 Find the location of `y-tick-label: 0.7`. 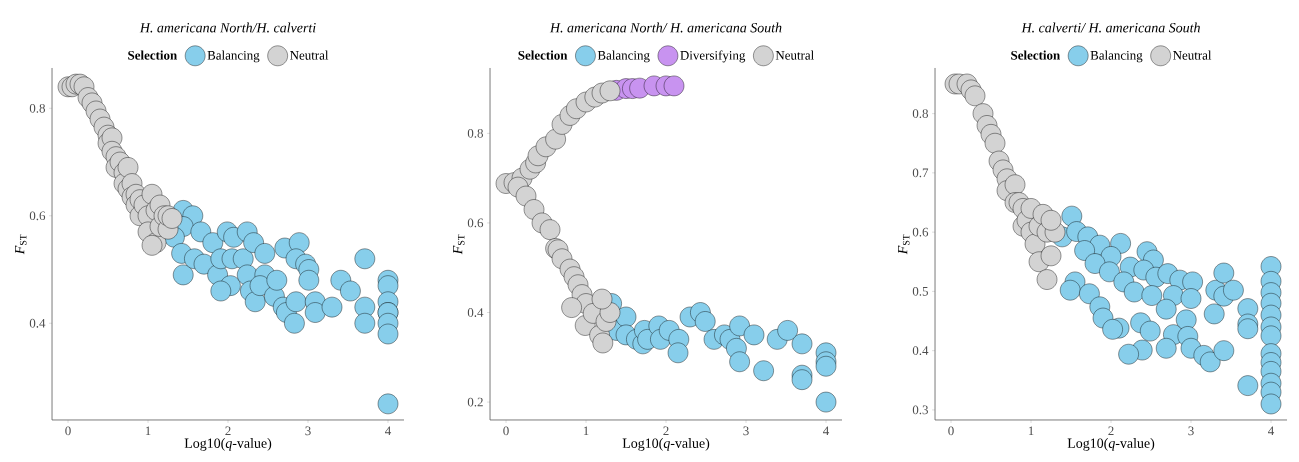

y-tick-label: 0.7 is located at coordinates (920, 173).